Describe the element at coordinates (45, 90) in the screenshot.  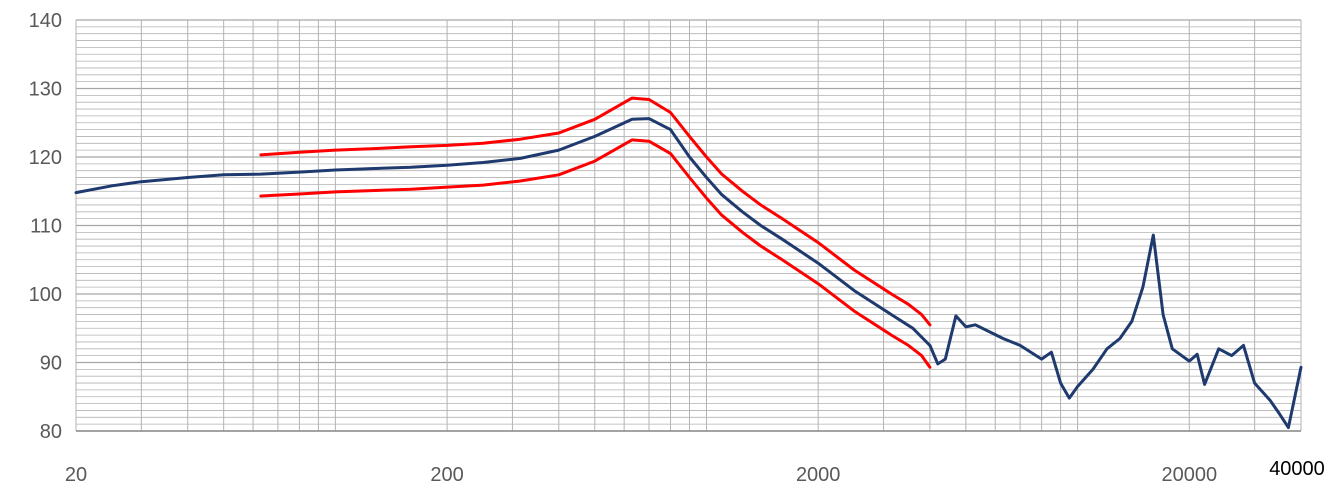
I see `y-tick-label: 130` at that location.